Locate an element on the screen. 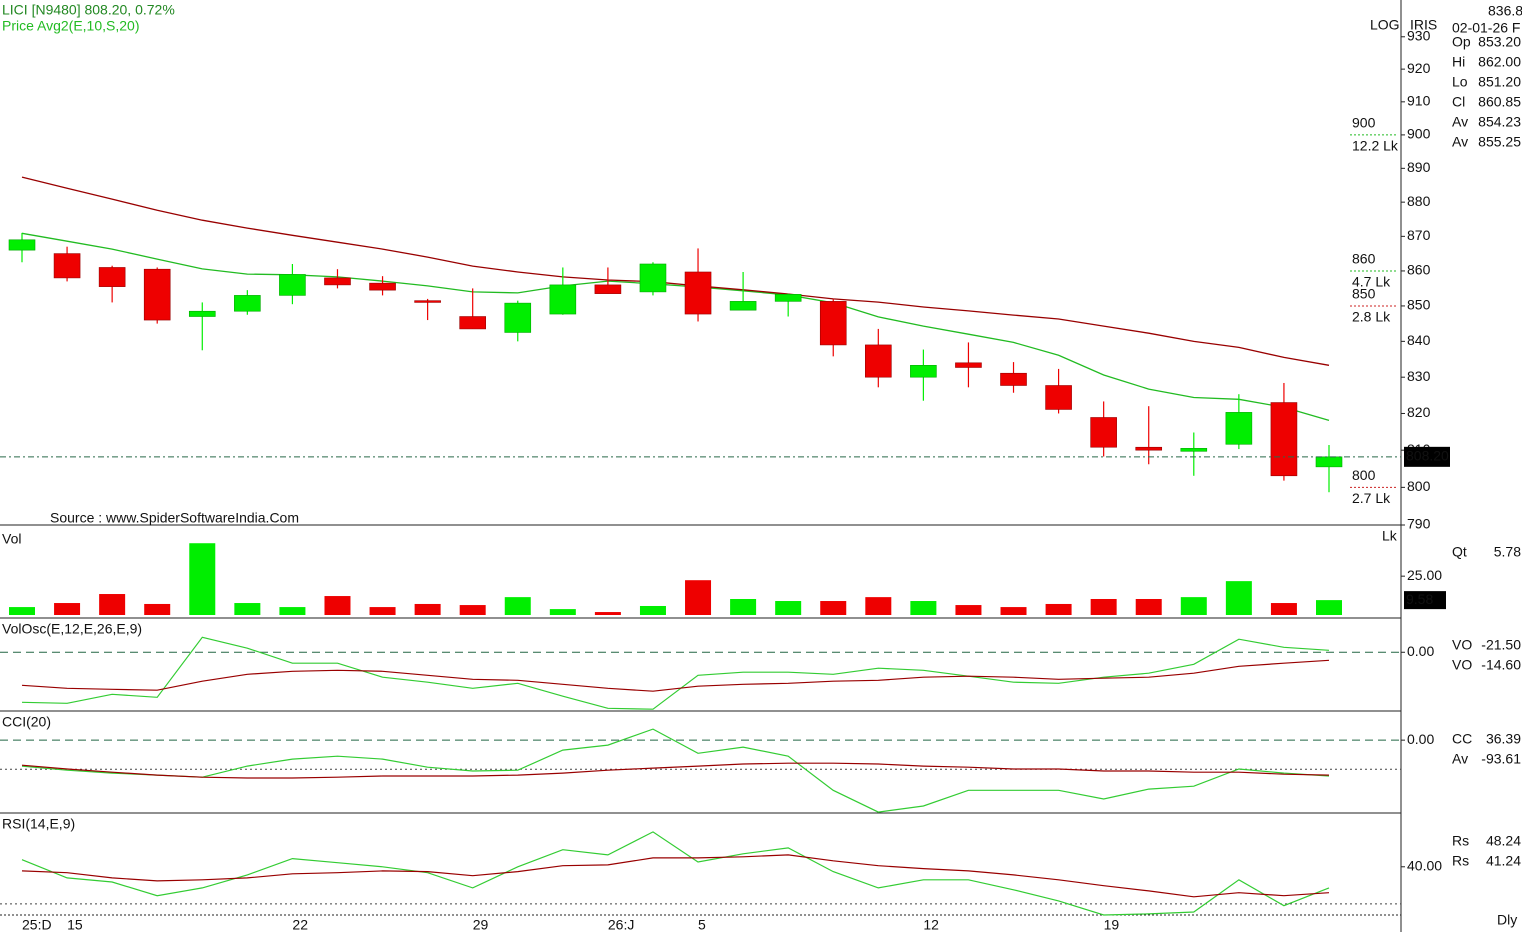 Image resolution: width=1522 pixels, height=932 pixels. y-tick-label: 800 is located at coordinates (1419, 486).